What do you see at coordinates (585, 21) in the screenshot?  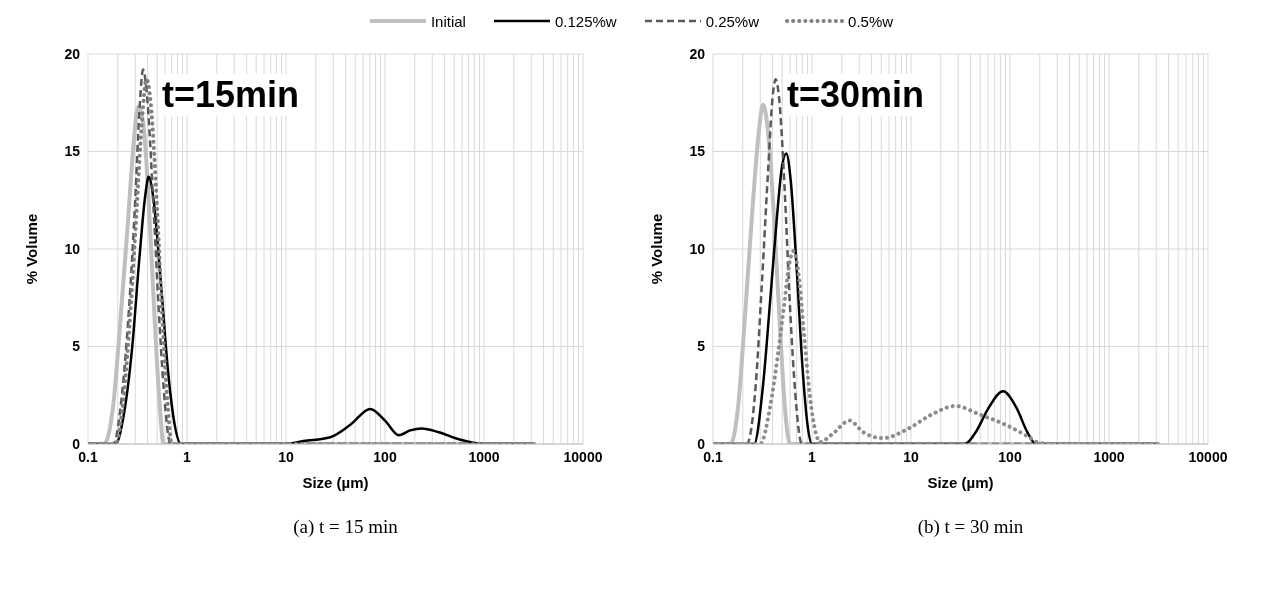 I see `legend-label: 0.125%w` at bounding box center [585, 21].